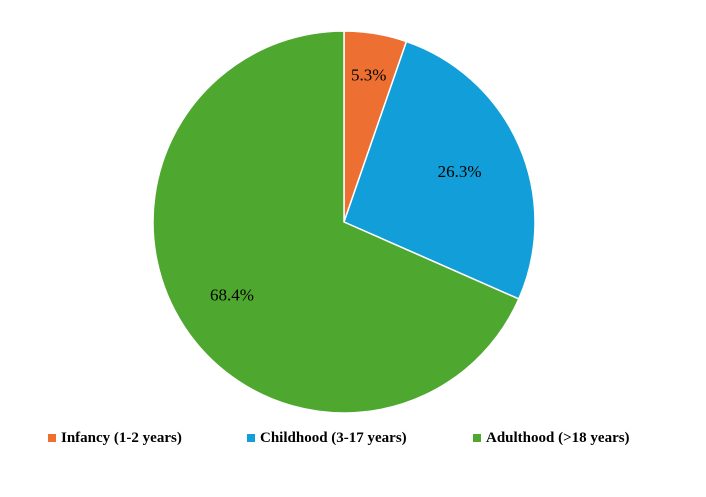  Describe the element at coordinates (232, 295) in the screenshot. I see `data-label-3: 68.4%` at that location.